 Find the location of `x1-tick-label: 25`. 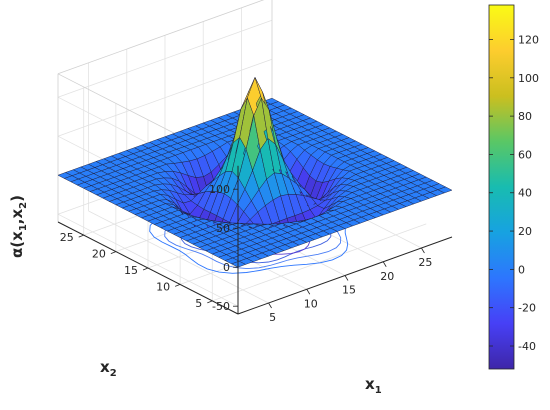

x1-tick-label: 25 is located at coordinates (425, 262).